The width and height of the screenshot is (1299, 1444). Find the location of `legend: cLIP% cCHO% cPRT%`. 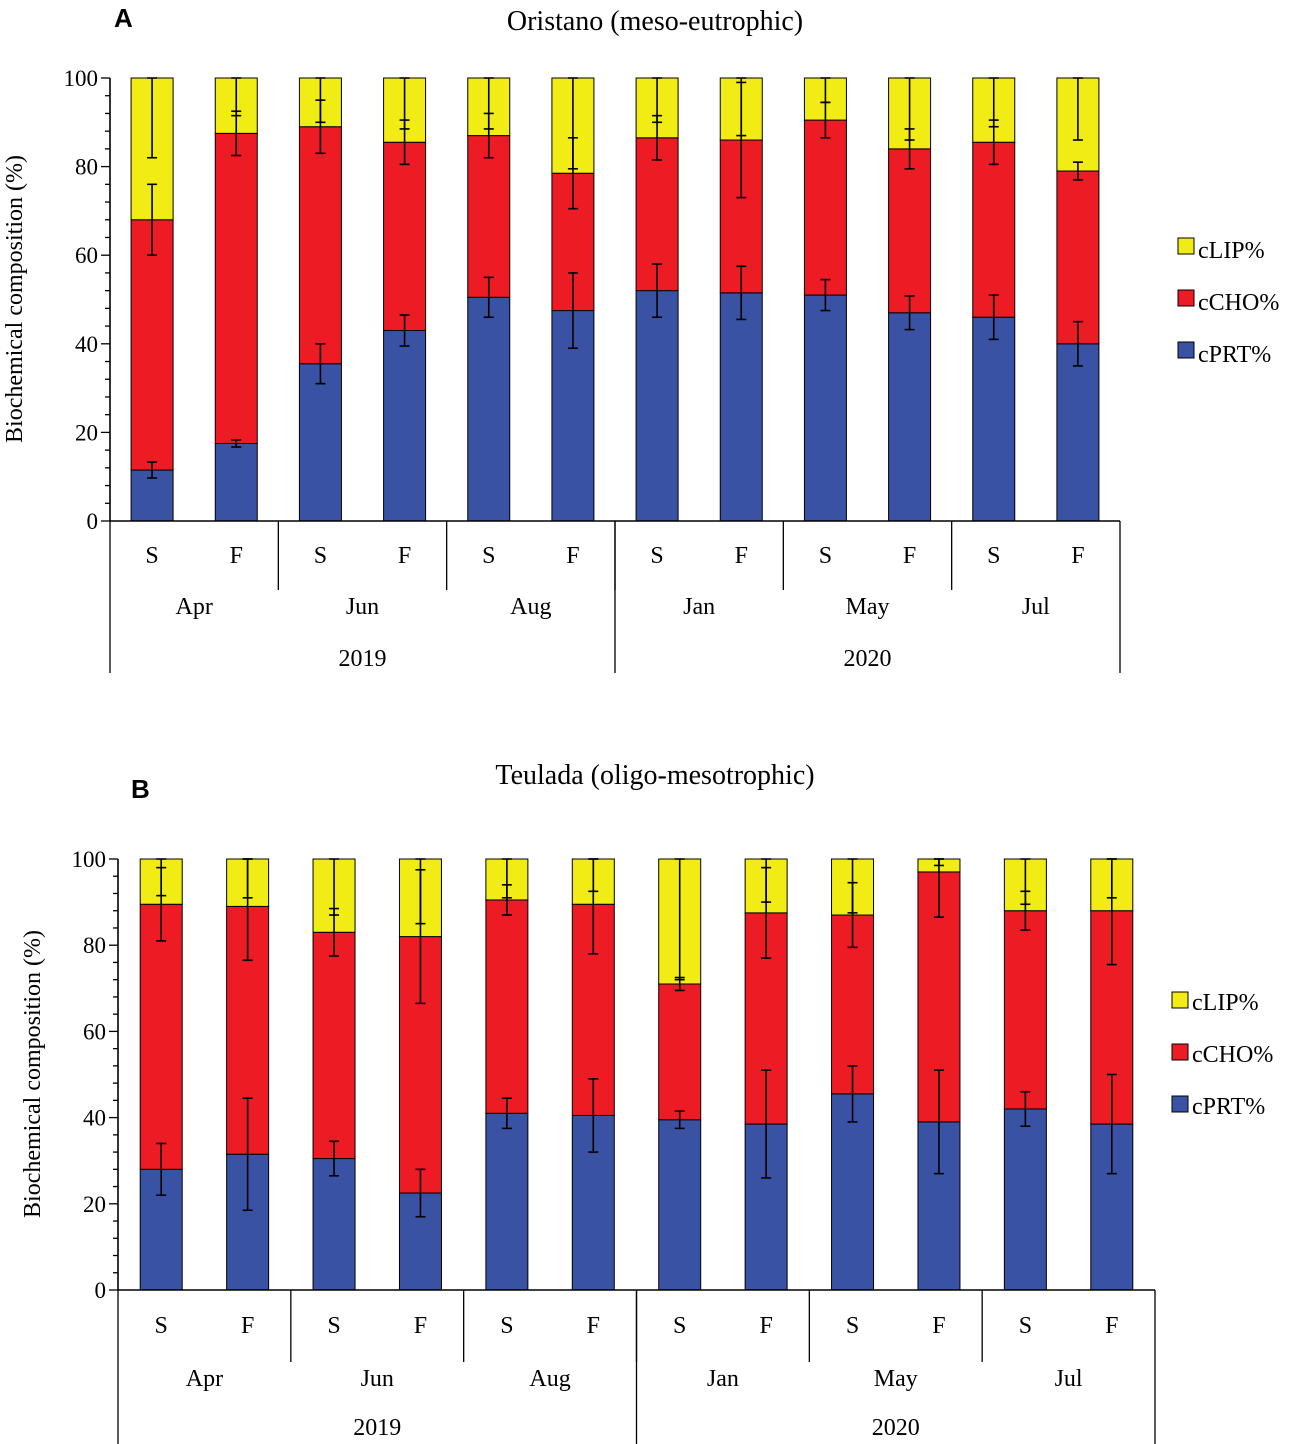

legend: cLIP% cCHO% cPRT% is located at coordinates (1228, 302).